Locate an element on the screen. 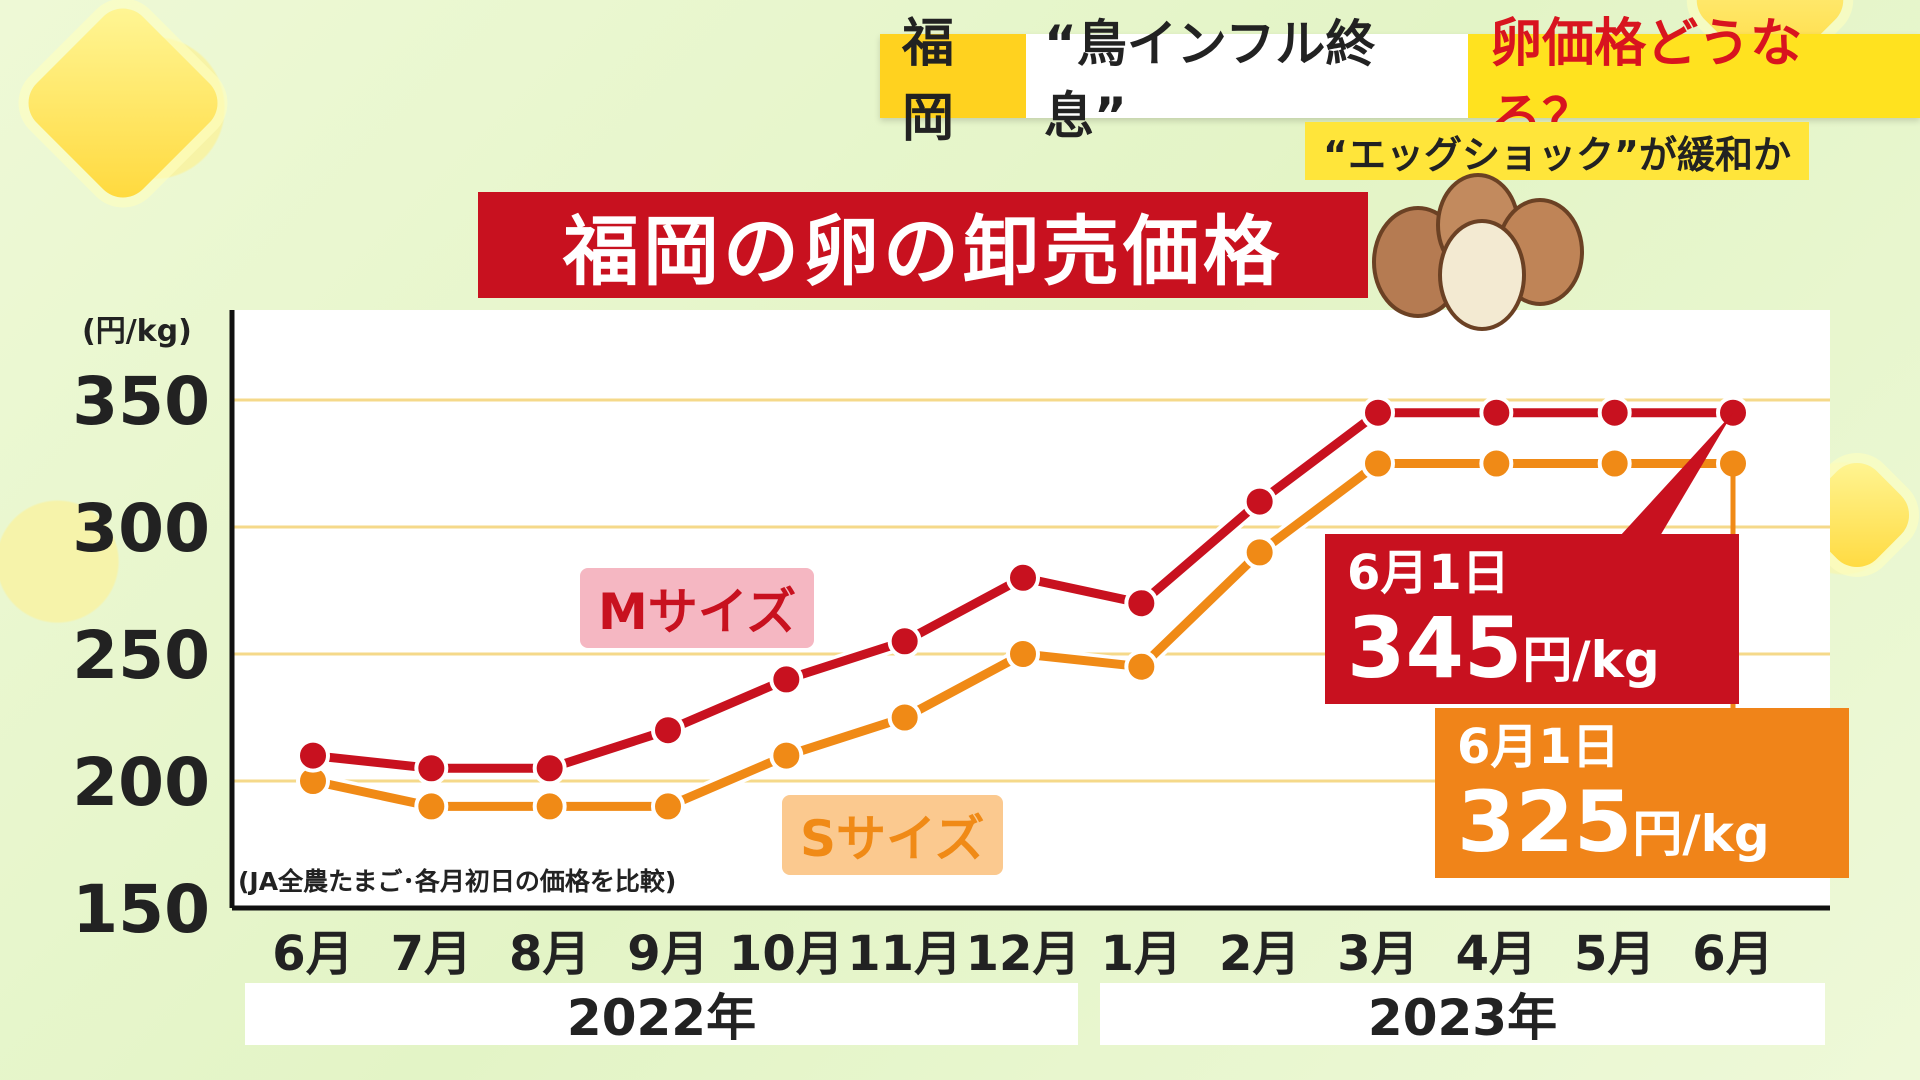 This screenshot has width=1920, height=1080. x-tick-label: 5月 is located at coordinates (1614, 954).